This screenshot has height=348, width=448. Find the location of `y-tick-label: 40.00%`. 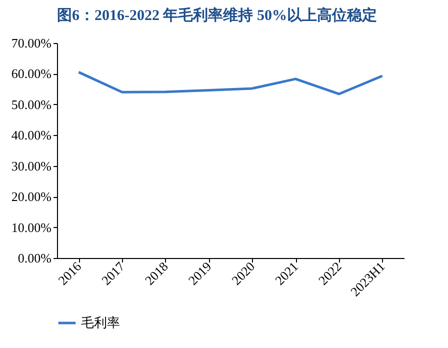

y-tick-label: 40.00% is located at coordinates (31, 135).